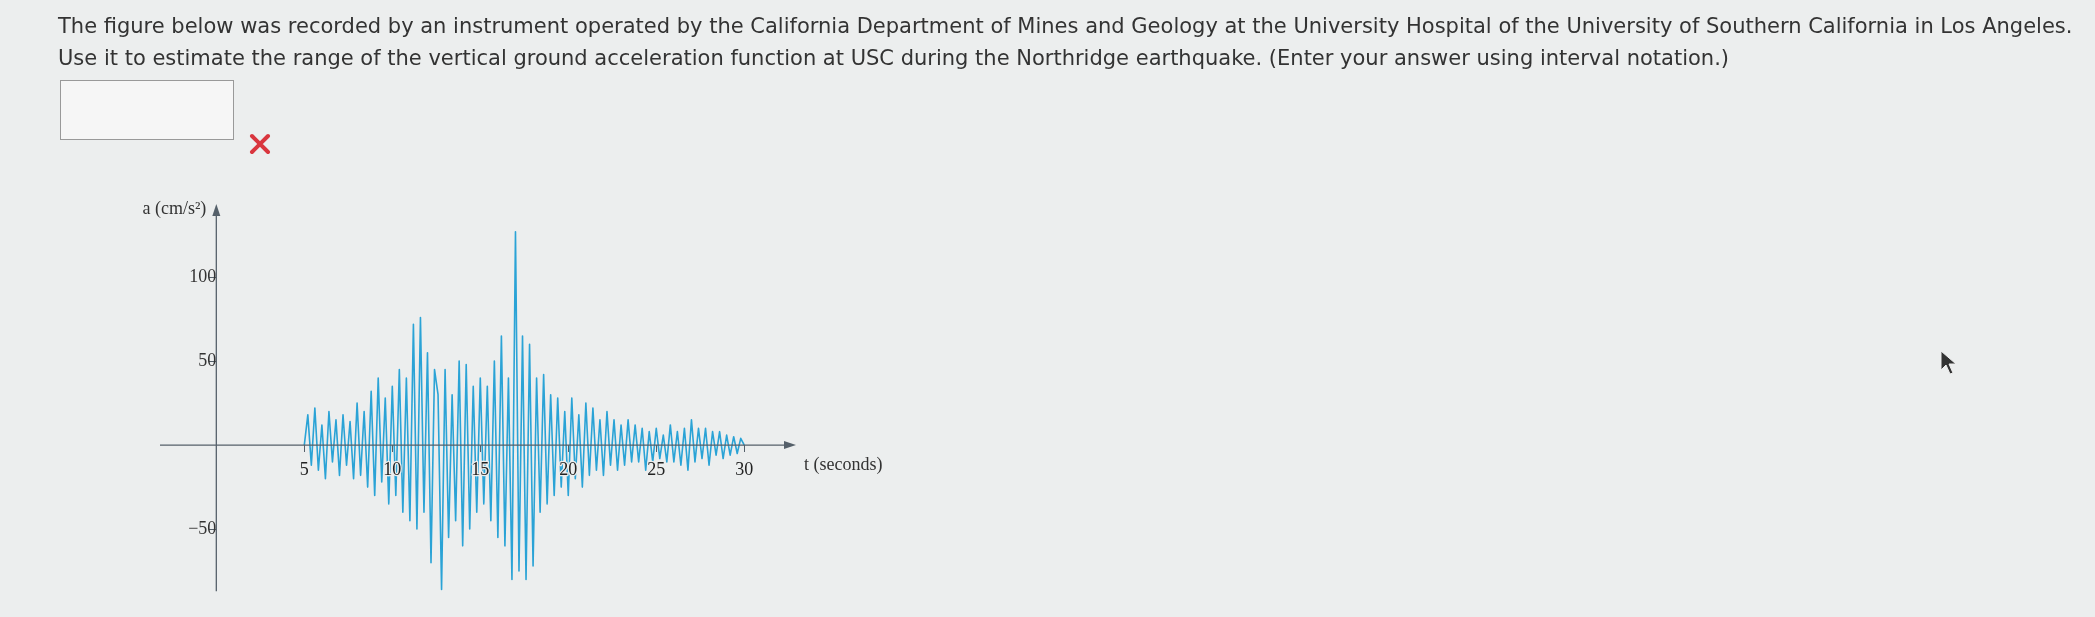  What do you see at coordinates (202, 527) in the screenshot?
I see `y-tick-label: −50` at bounding box center [202, 527].